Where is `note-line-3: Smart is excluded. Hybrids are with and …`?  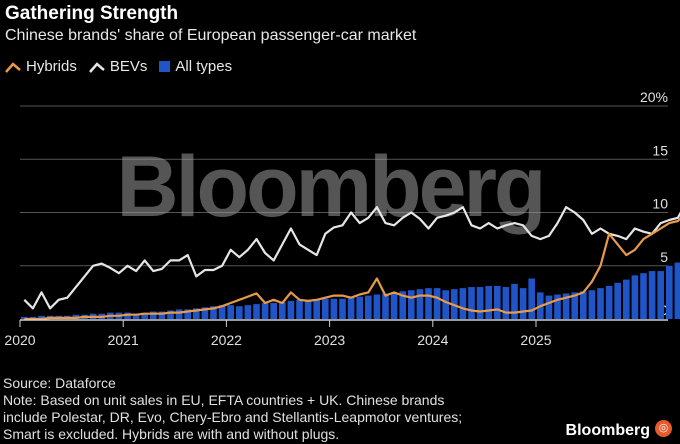
note-line-3: Smart is excluded. Hybrids are with and … is located at coordinates (171, 434).